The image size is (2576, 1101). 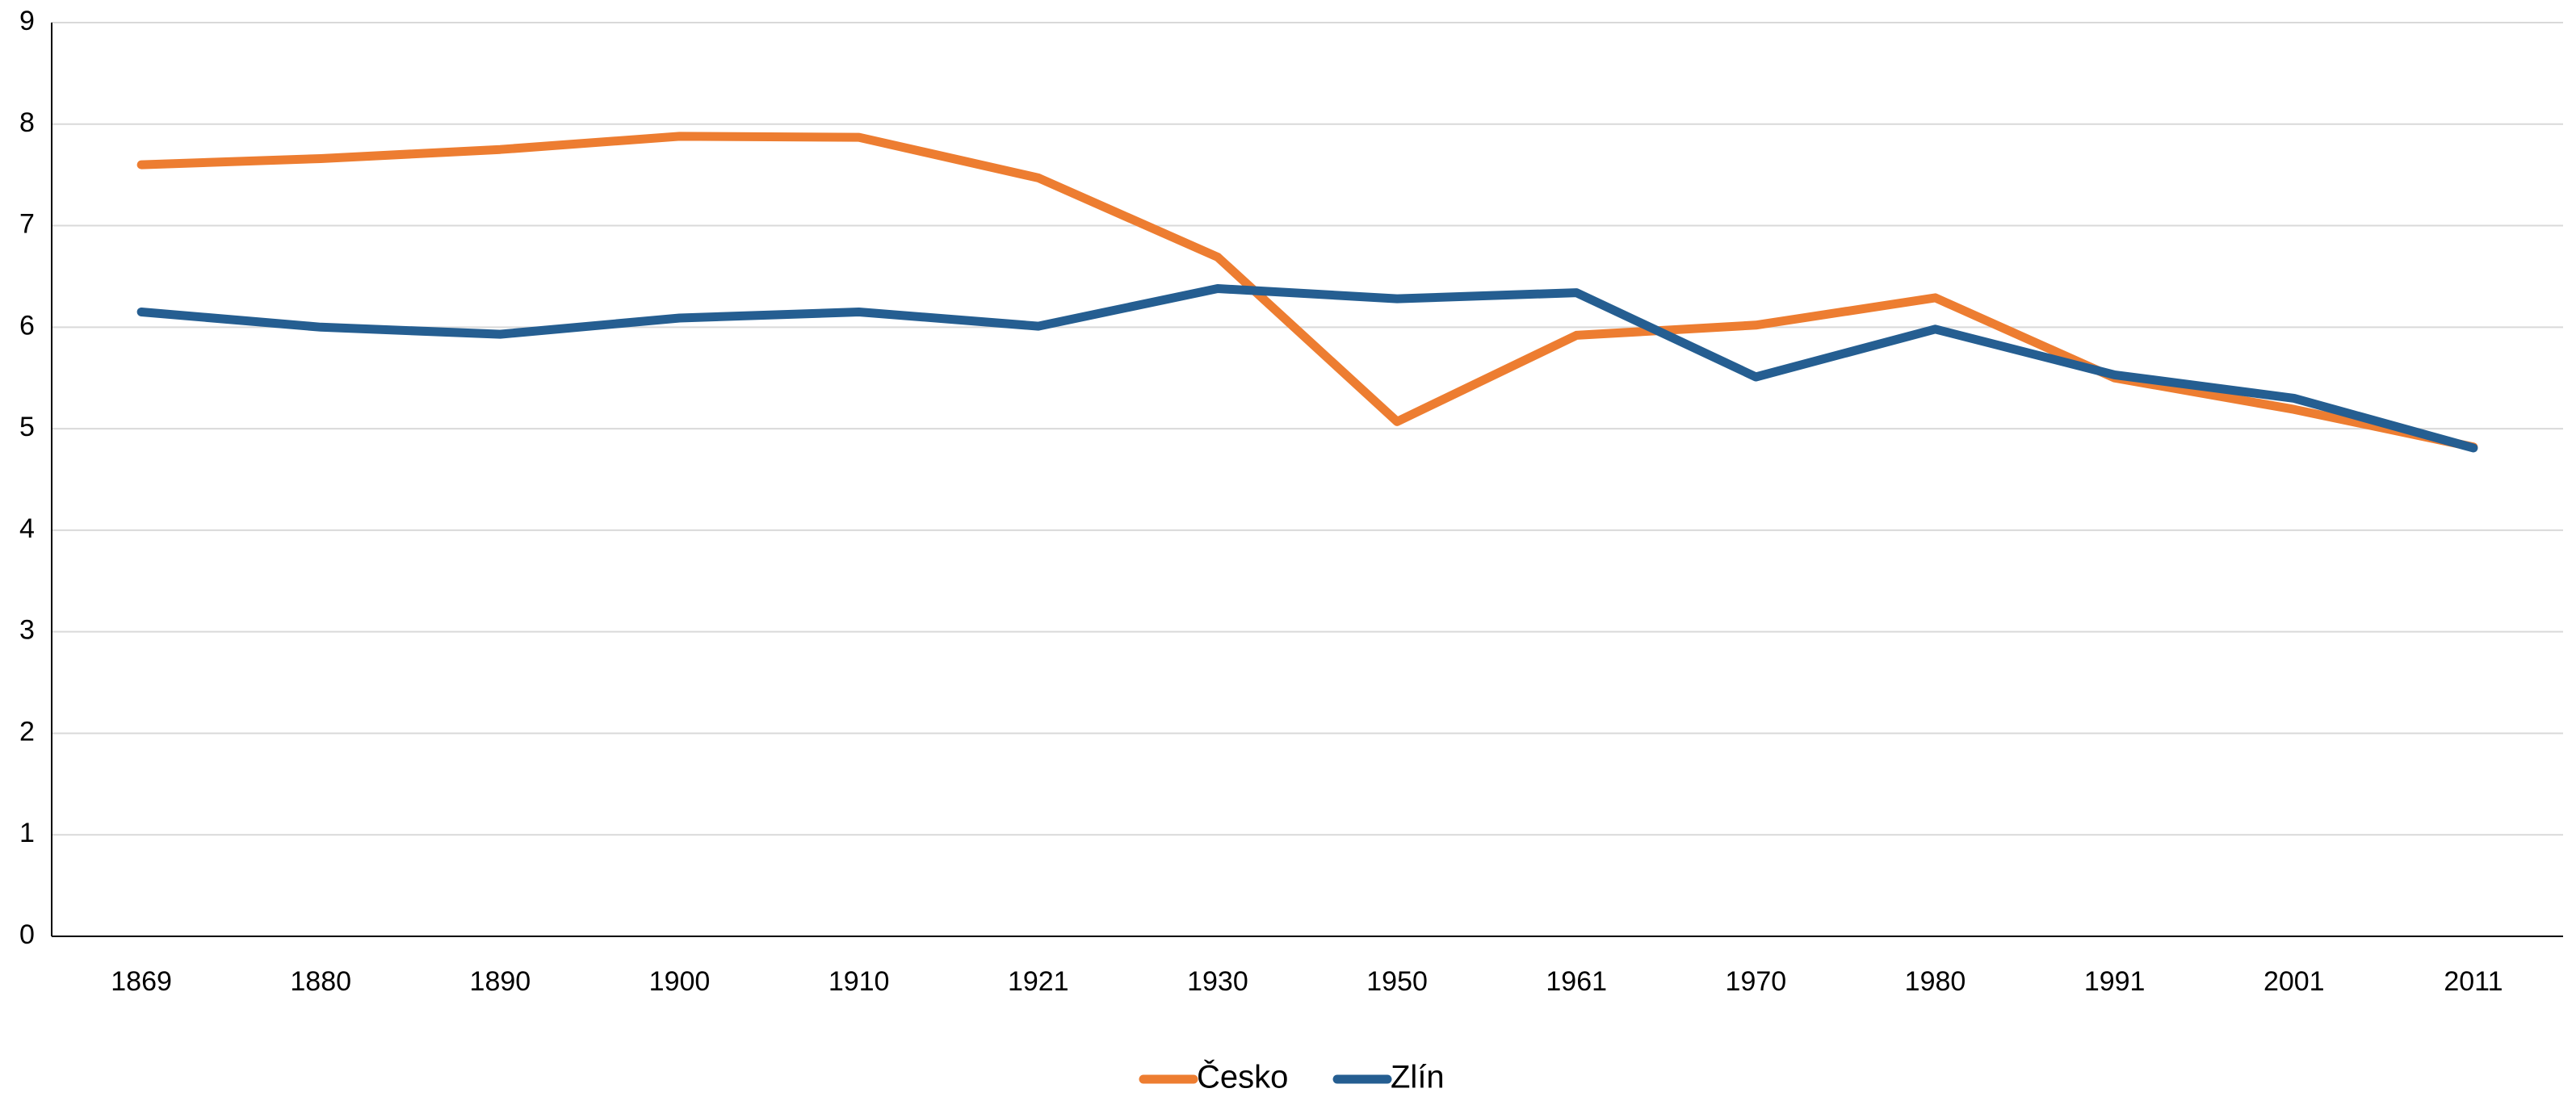 What do you see at coordinates (27, 21) in the screenshot?
I see `y-tick-label: 9` at bounding box center [27, 21].